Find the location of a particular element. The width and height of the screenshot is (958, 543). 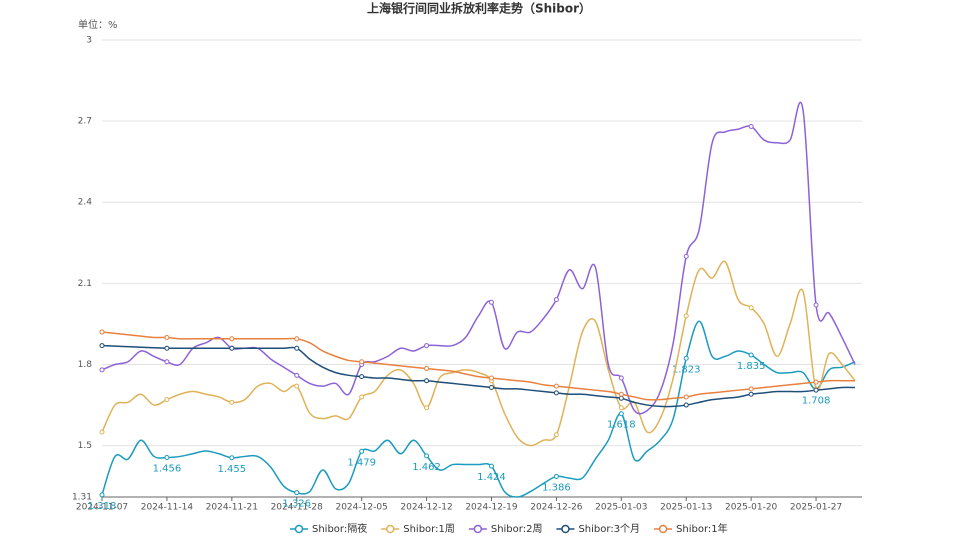

x-tick-label: 2025-01-27 is located at coordinates (816, 508).